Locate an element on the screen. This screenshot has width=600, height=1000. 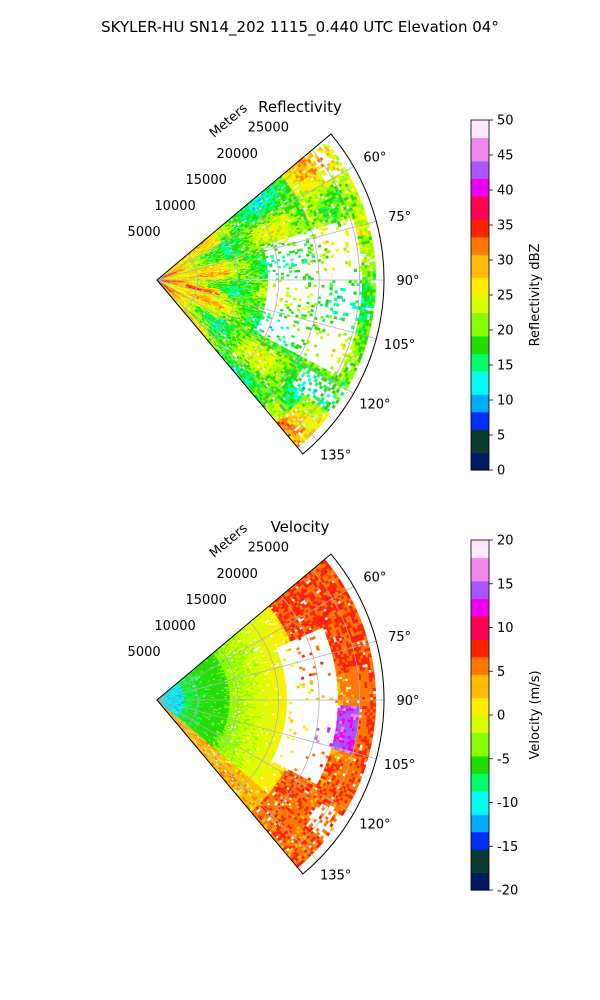
panel-title: Reflectivity is located at coordinates (300, 107).